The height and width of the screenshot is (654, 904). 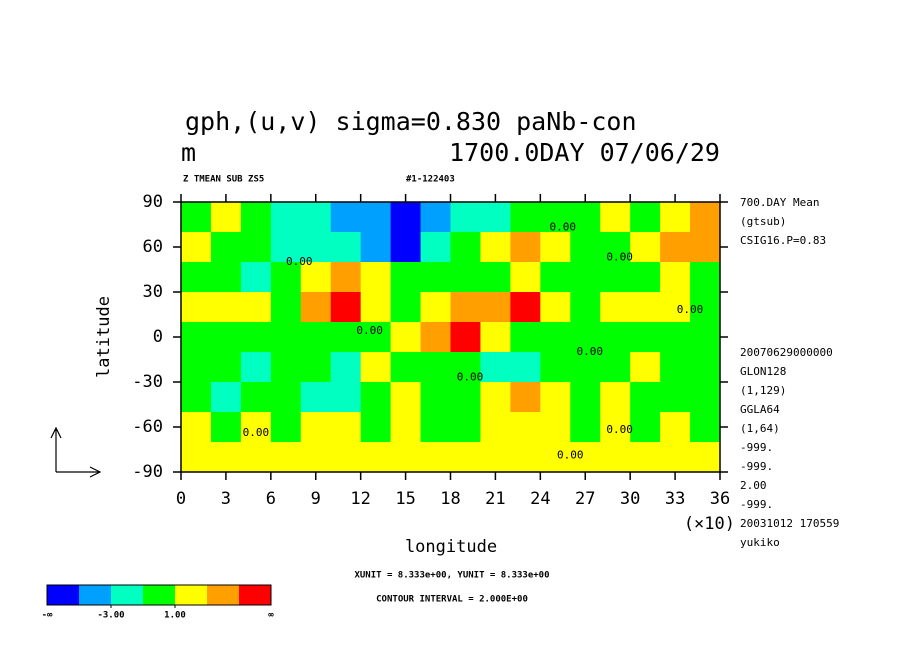 What do you see at coordinates (153, 202) in the screenshot?
I see `y-tick-label: 90` at bounding box center [153, 202].